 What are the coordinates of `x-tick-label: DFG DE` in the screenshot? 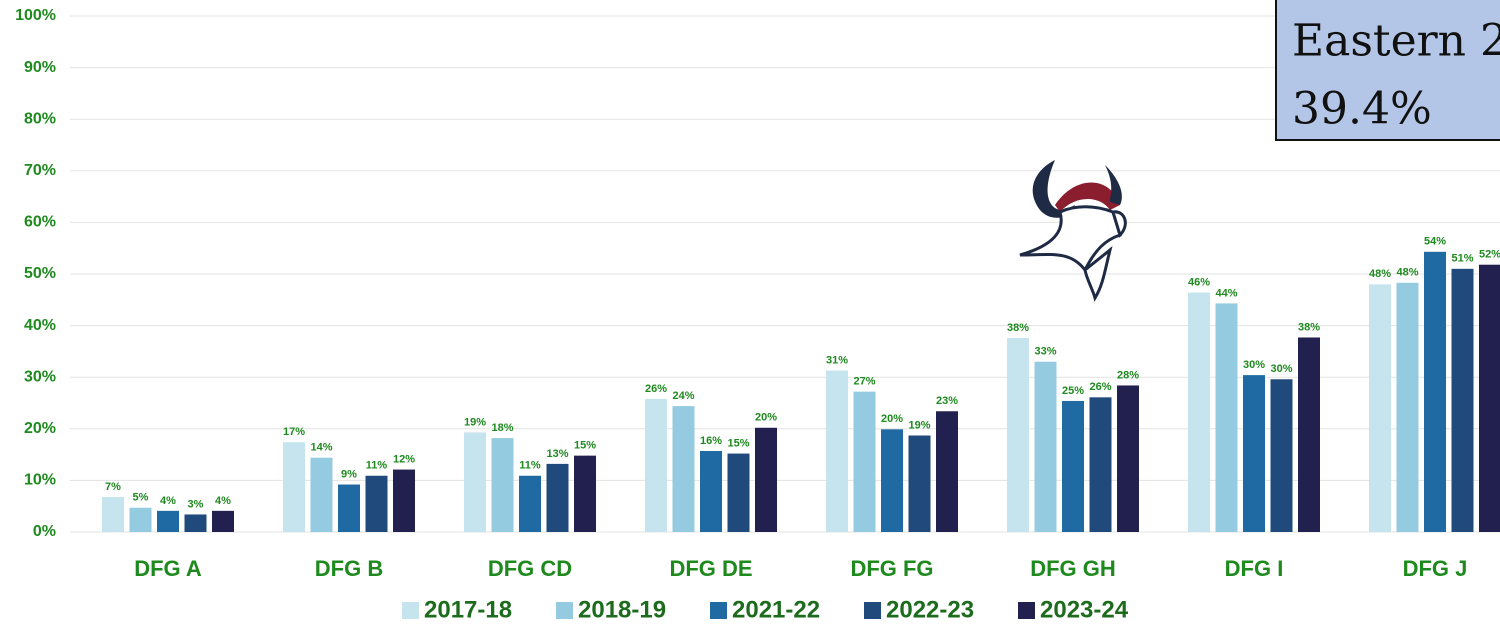 It's located at (710, 568).